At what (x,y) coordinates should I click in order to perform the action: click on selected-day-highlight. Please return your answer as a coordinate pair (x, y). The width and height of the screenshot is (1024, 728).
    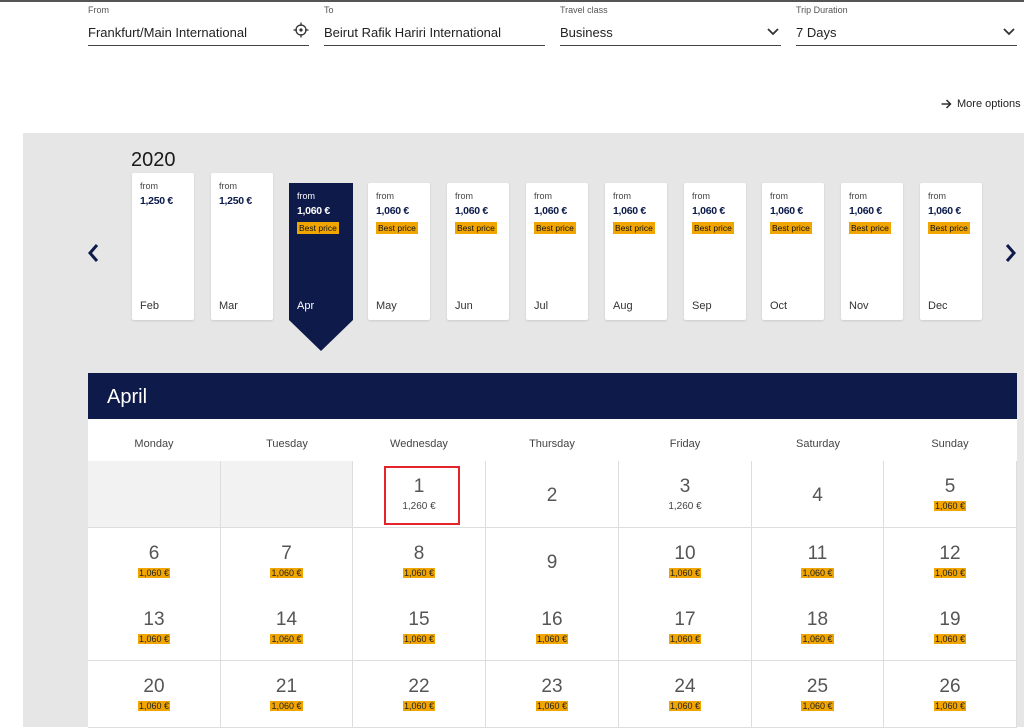
    Looking at the image, I should click on (422, 495).